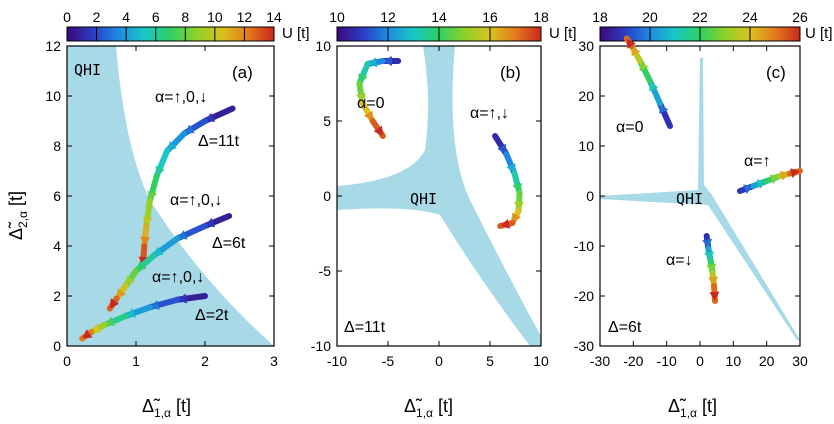 This screenshot has width=834, height=424. Describe the element at coordinates (327, 121) in the screenshot. I see `y-tick-label: 5` at that location.